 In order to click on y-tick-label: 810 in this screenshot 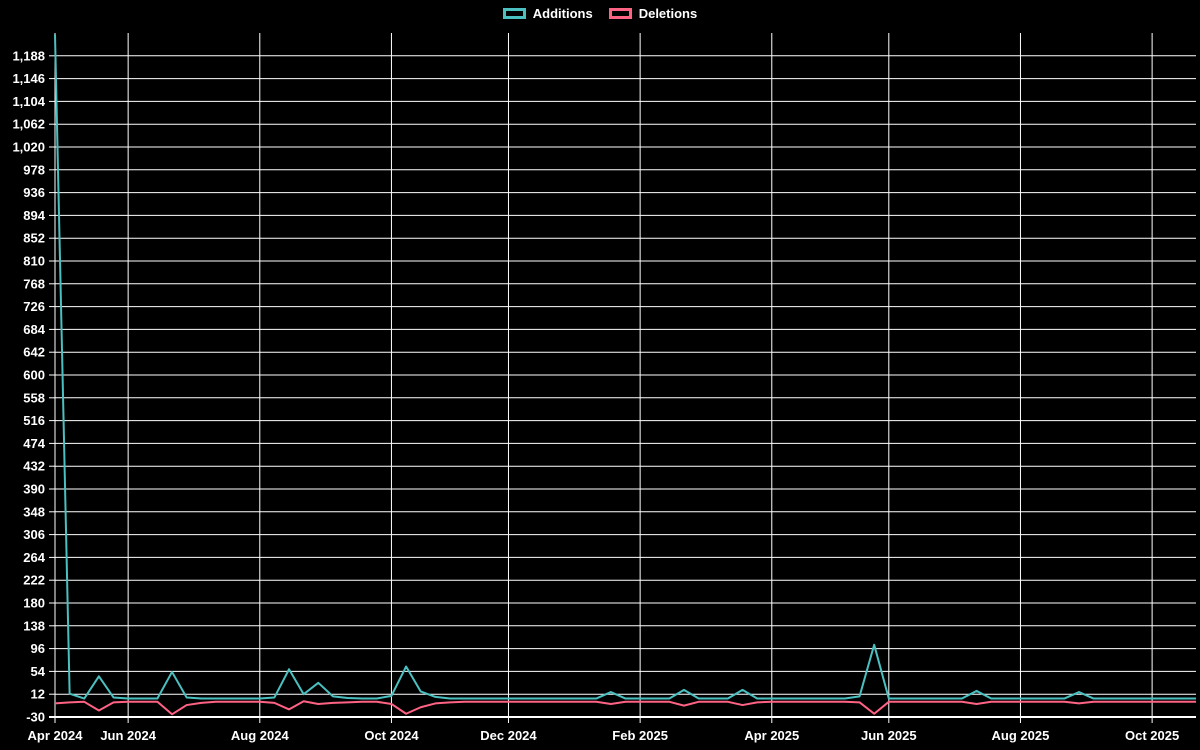, I will do `click(34, 261)`.